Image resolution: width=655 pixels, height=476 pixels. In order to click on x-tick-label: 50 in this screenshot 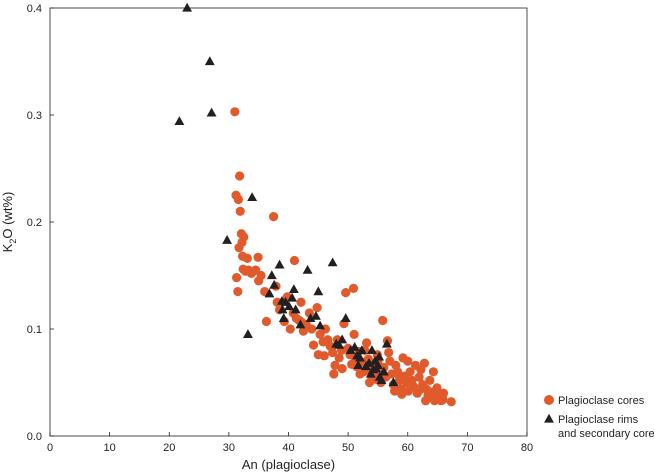, I will do `click(348, 448)`.